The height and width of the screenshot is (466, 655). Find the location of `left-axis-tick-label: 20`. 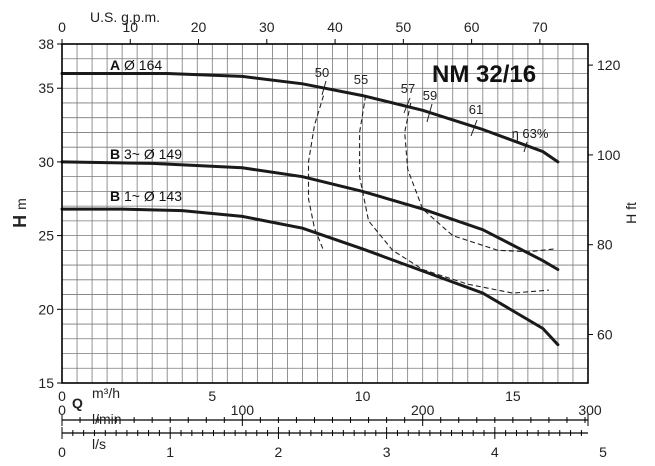

left-axis-tick-label: 20 is located at coordinates (46, 309).